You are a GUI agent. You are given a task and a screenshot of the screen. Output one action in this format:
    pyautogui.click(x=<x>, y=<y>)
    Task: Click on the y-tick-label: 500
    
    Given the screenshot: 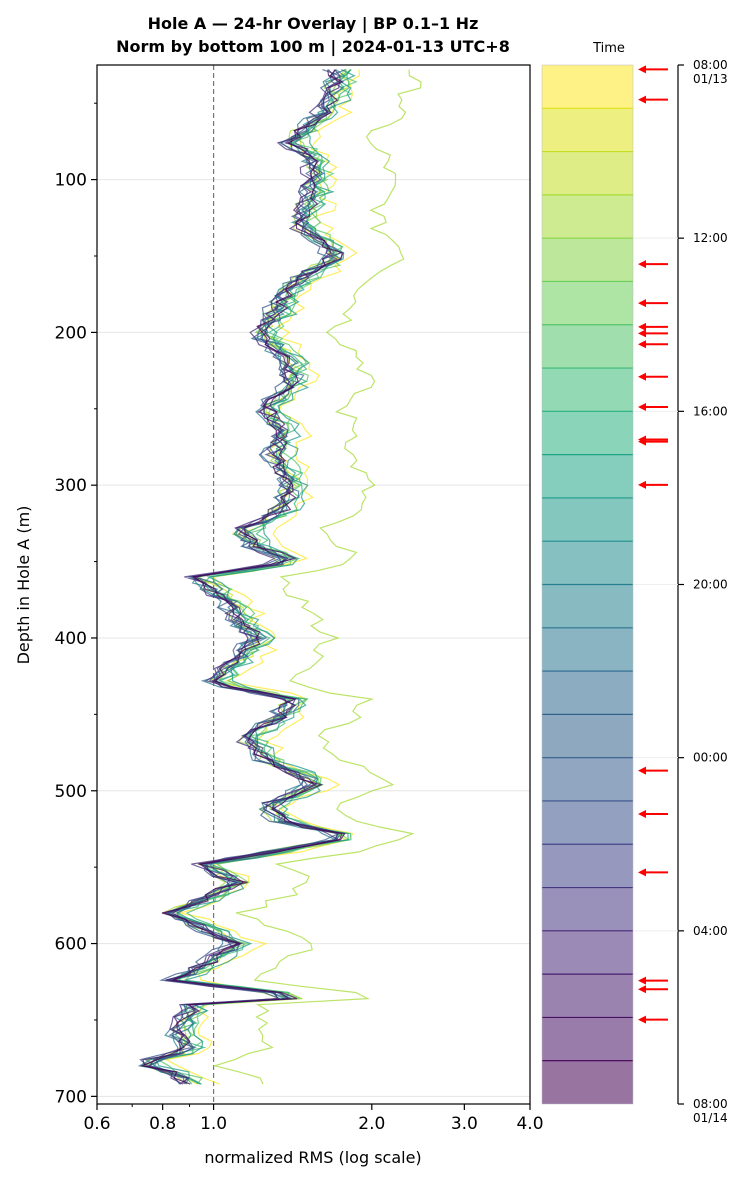 What is the action you would take?
    pyautogui.click(x=71, y=792)
    